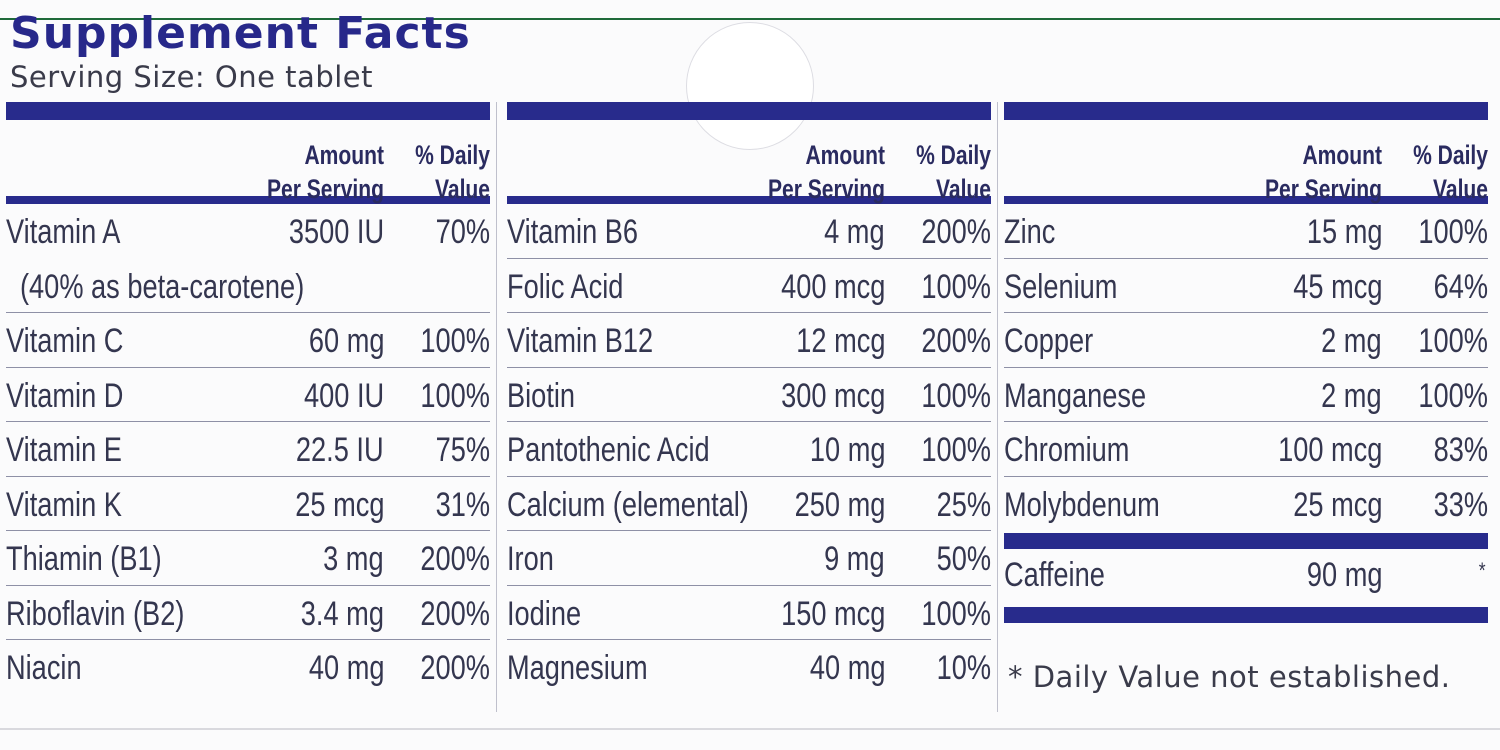 The width and height of the screenshot is (1500, 750). What do you see at coordinates (248, 558) in the screenshot?
I see `nutrient-row: Thiamin (B1) 3 mg 200%` at bounding box center [248, 558].